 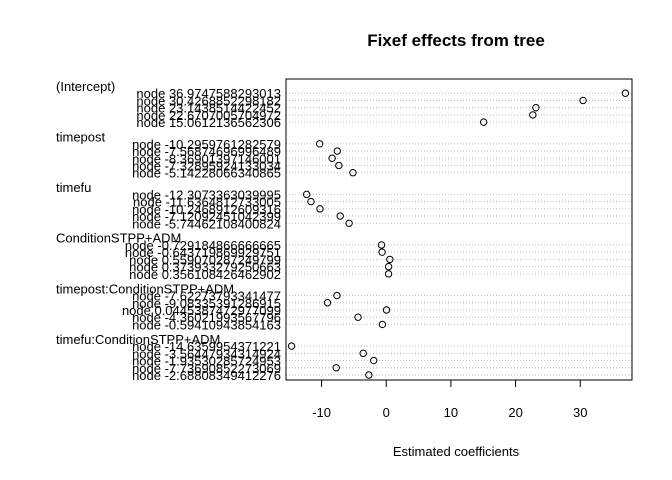 I want to click on row-label: node 23.1438514422452, so click(x=208, y=108).